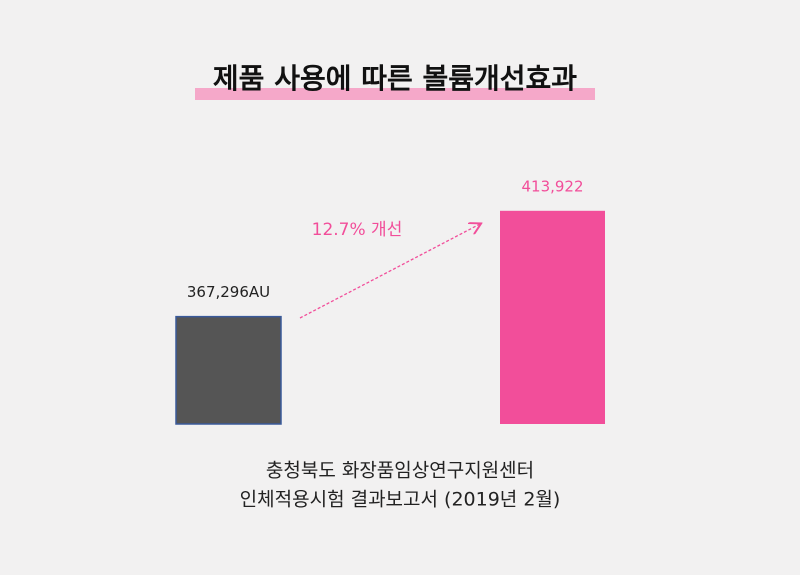  What do you see at coordinates (552, 186) in the screenshot?
I see `value-label: 413,922` at bounding box center [552, 186].